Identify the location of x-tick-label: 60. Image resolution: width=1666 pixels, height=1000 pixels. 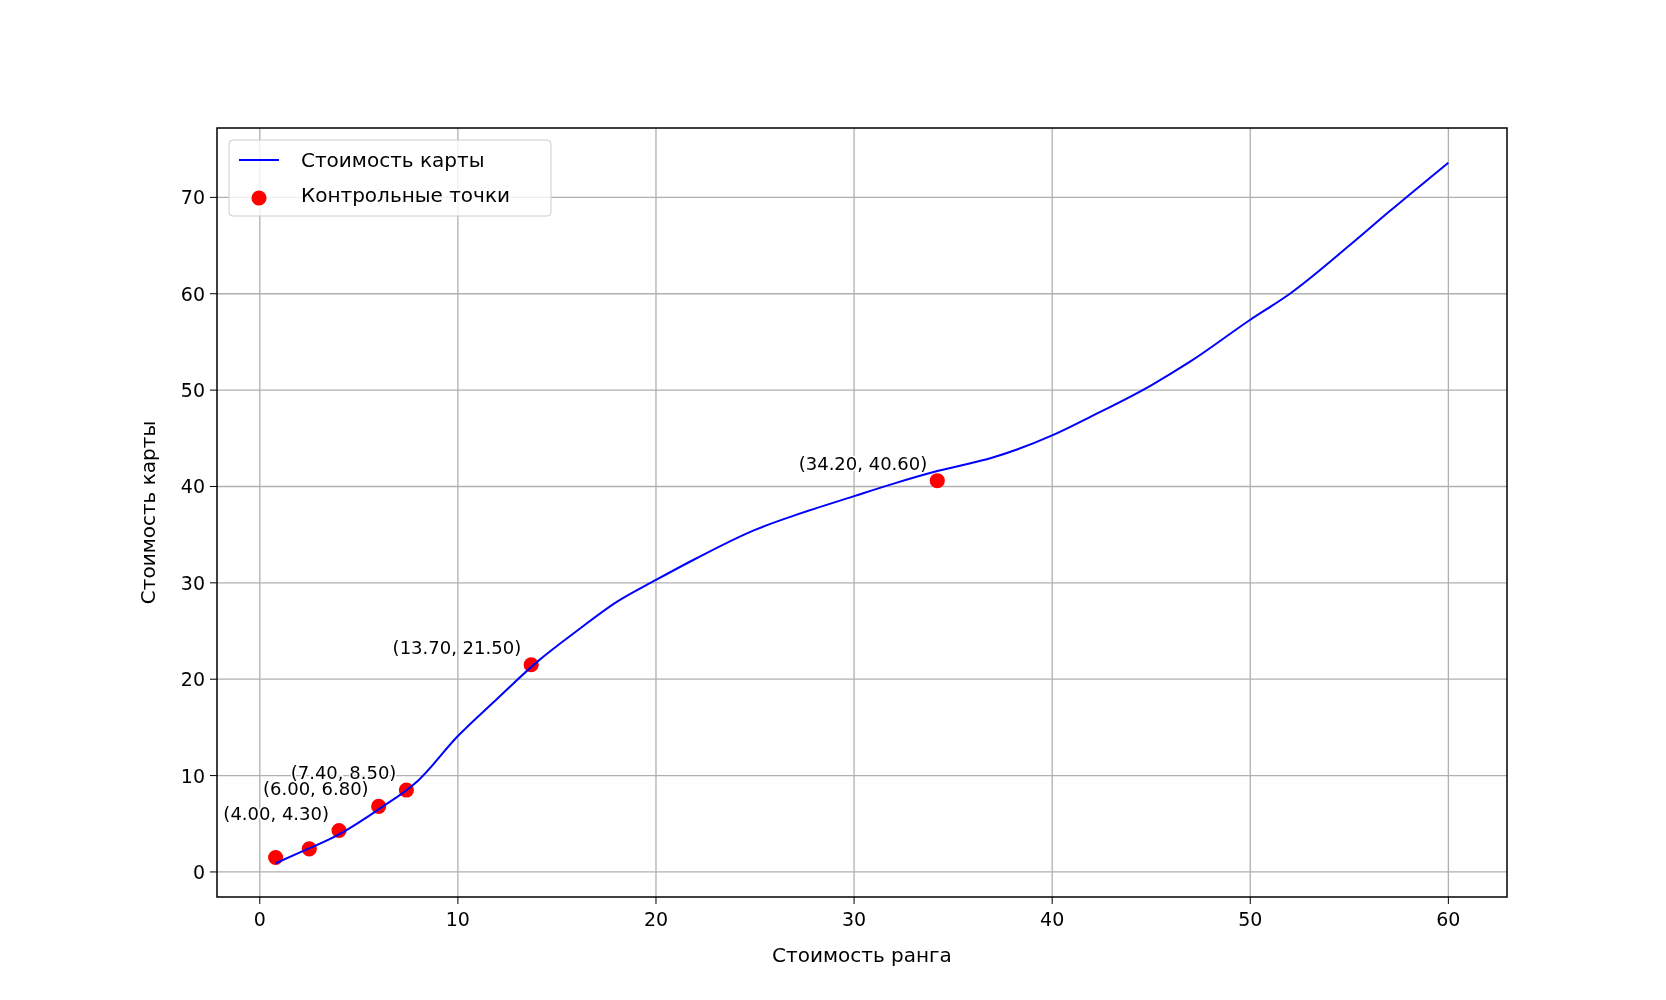
(1448, 919).